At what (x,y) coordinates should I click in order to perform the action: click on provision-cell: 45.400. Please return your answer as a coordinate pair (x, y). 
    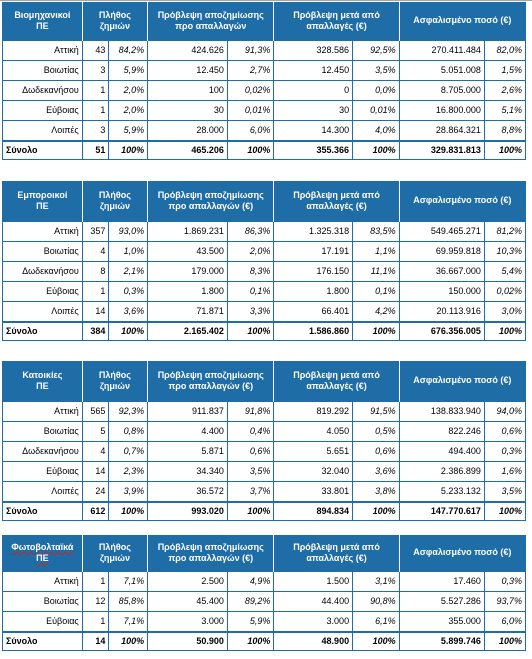
    Looking at the image, I should click on (187, 601).